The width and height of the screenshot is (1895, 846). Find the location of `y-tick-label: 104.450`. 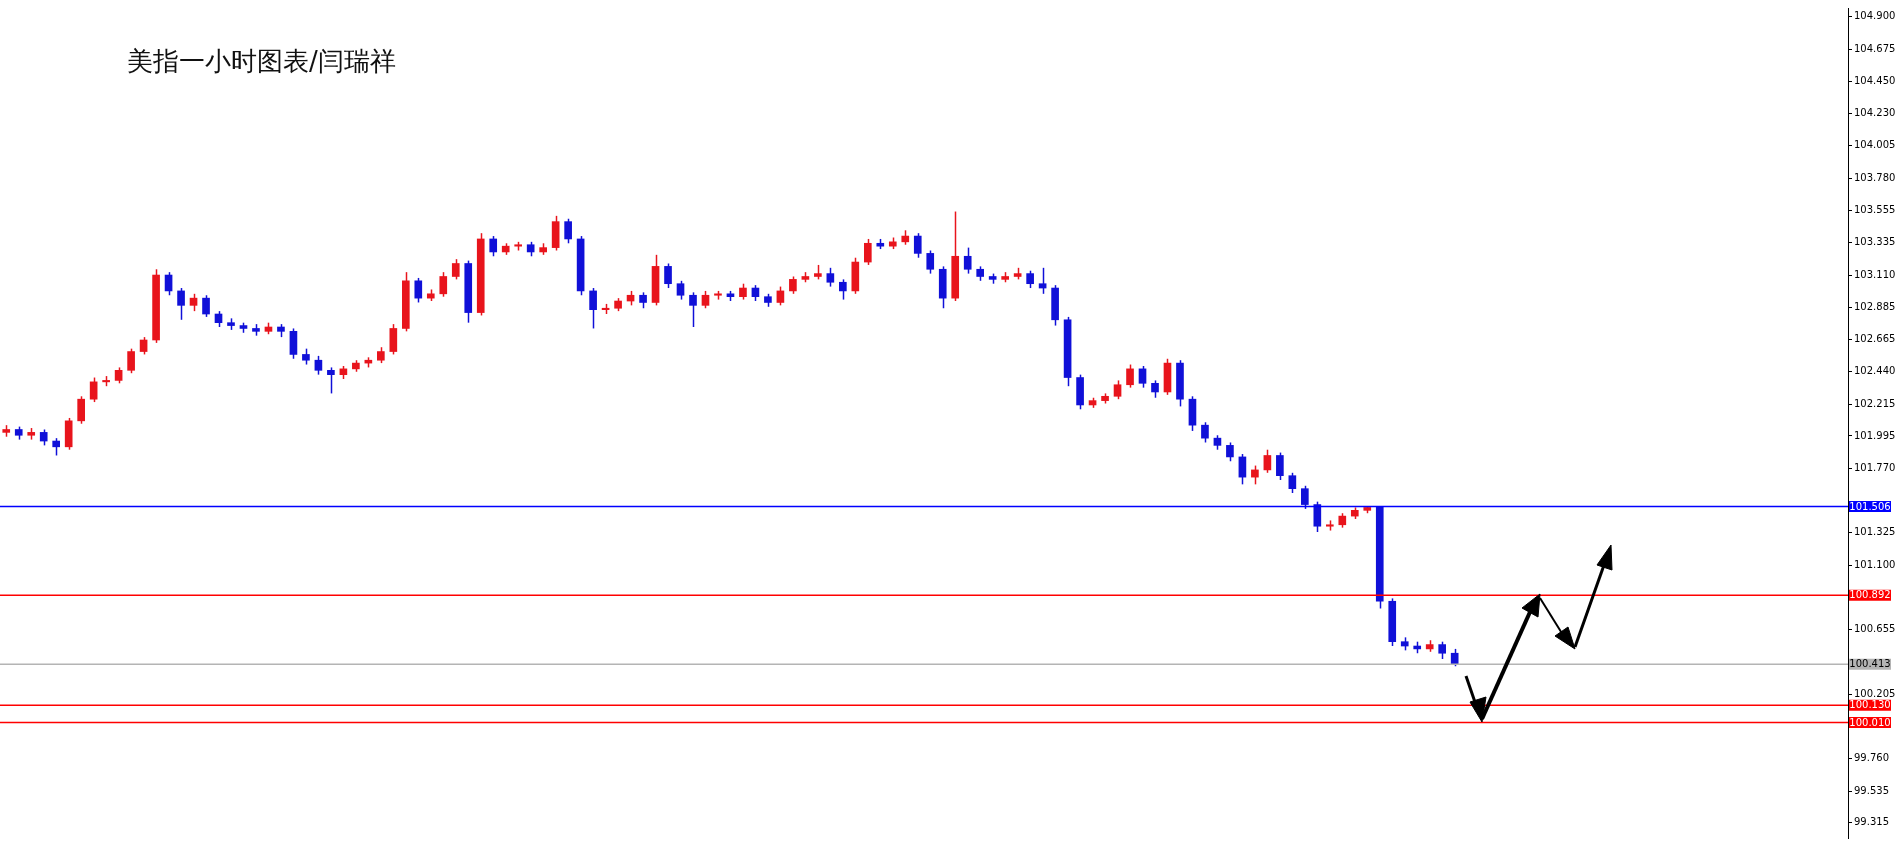

y-tick-label: 104.450 is located at coordinates (1874, 81).